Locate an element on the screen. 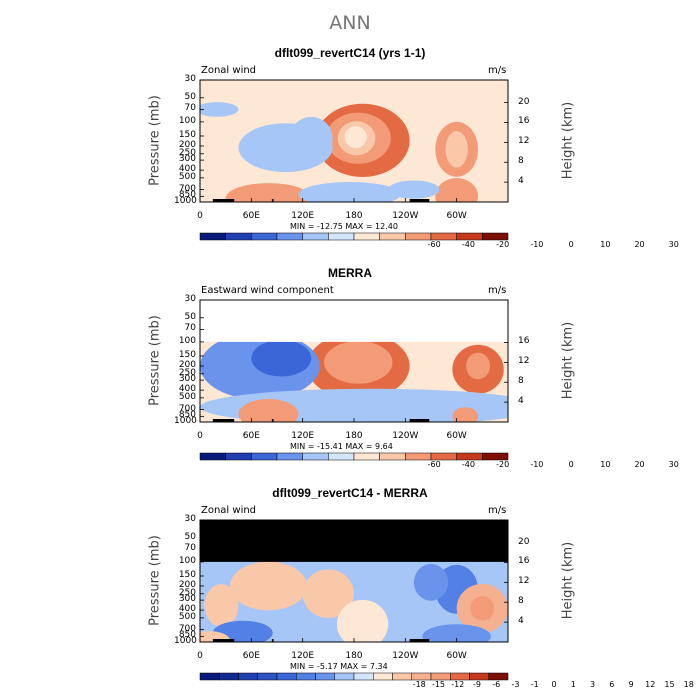 The height and width of the screenshot is (700, 700). min-max-label: MIN = -12.75 MAX = 12.40 is located at coordinates (344, 226).